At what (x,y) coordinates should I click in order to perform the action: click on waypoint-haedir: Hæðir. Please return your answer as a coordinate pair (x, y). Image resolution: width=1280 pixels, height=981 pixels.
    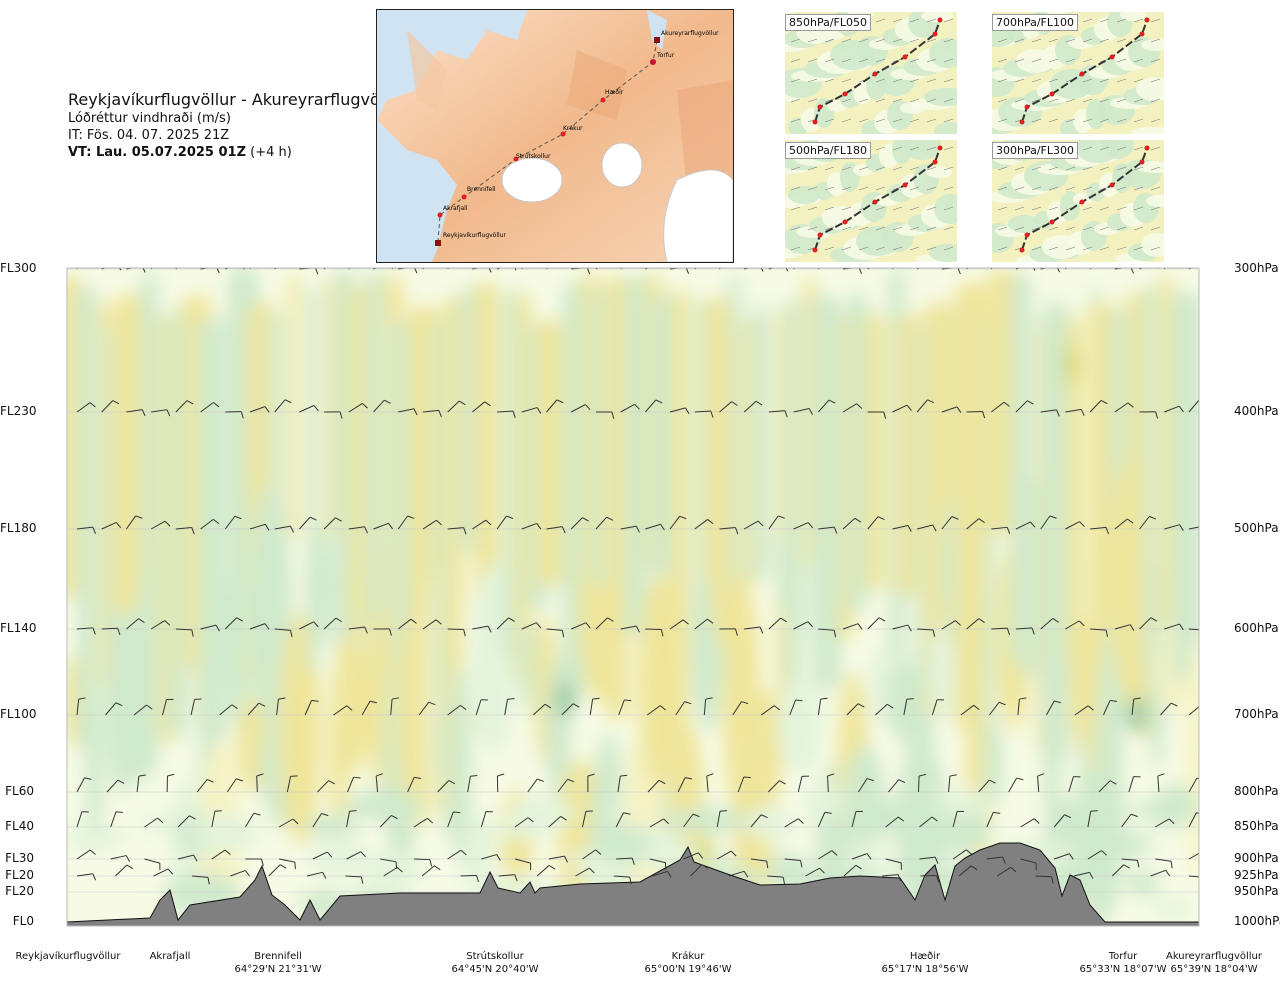
    Looking at the image, I should click on (614, 92).